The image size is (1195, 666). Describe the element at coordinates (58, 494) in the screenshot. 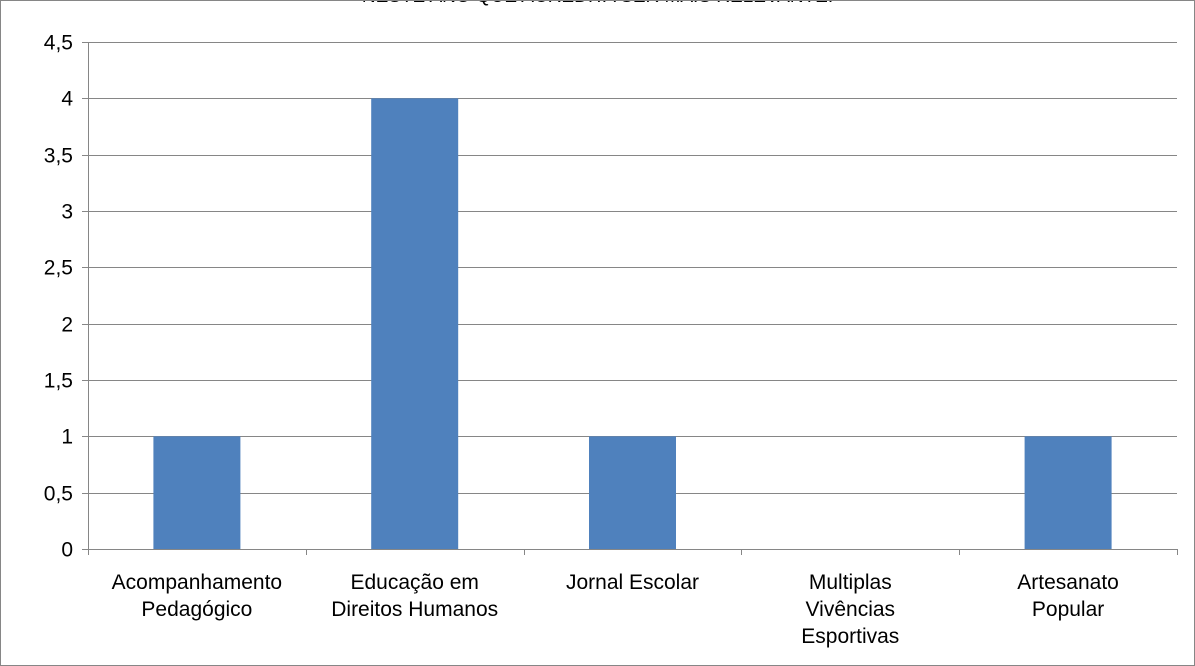

I see `y-tick-label: 0,5` at that location.